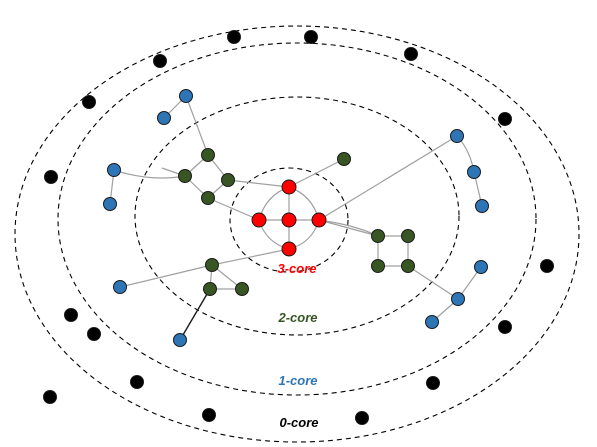 The height and width of the screenshot is (447, 597). I want to click on shell-3-core, so click(289, 220).